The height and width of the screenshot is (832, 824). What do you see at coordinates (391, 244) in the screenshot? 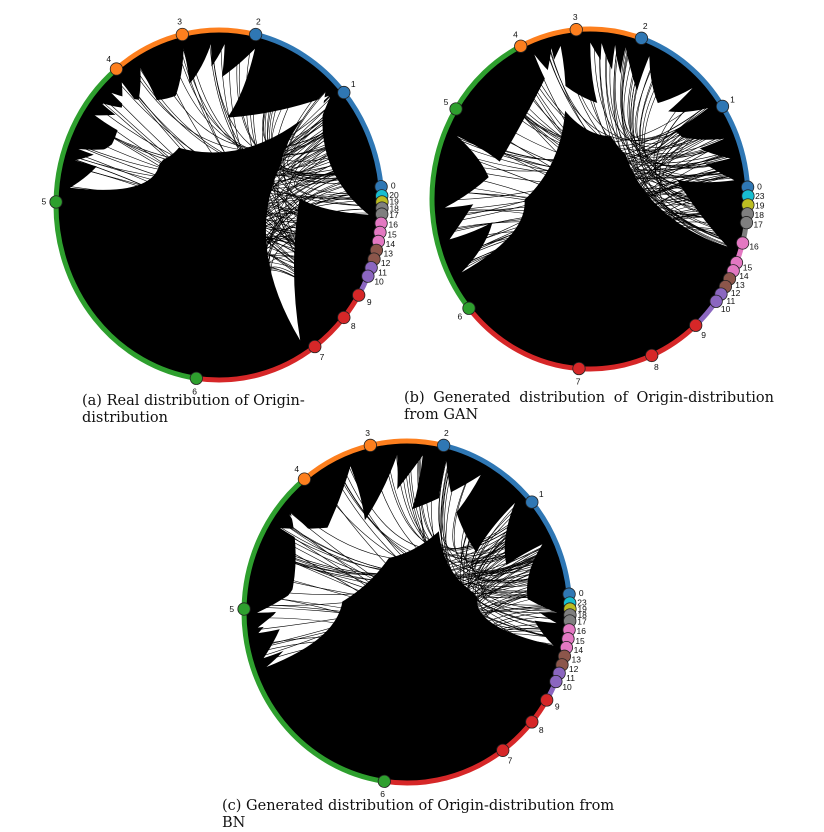
I see `node-label: 14` at bounding box center [391, 244].